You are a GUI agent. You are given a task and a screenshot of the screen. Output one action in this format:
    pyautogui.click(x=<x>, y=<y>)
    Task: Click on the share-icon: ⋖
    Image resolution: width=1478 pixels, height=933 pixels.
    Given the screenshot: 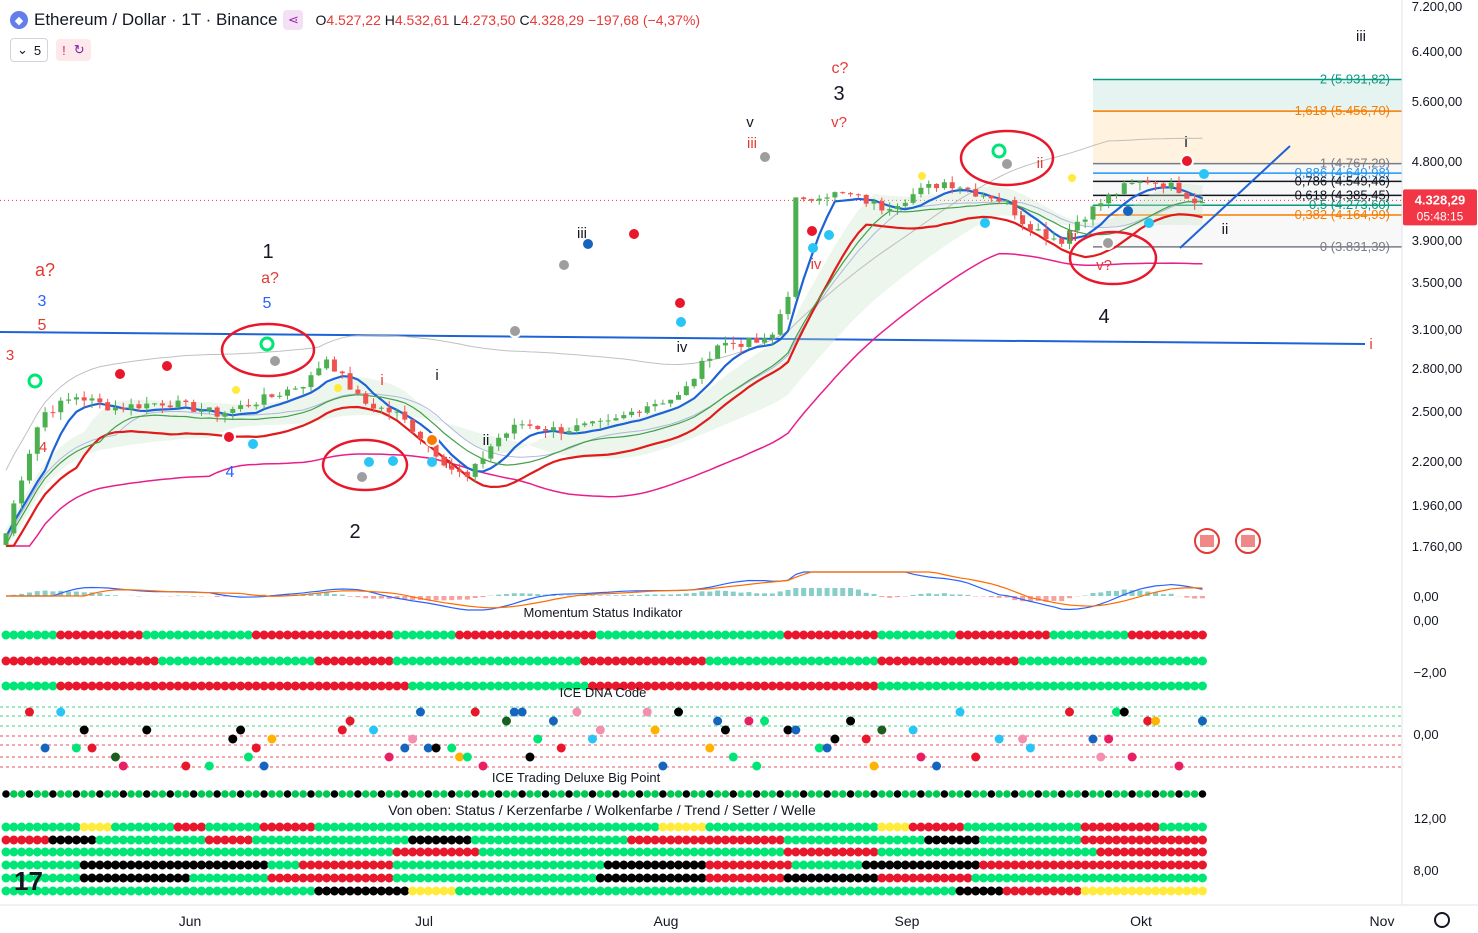 What is the action you would take?
    pyautogui.click(x=293, y=20)
    